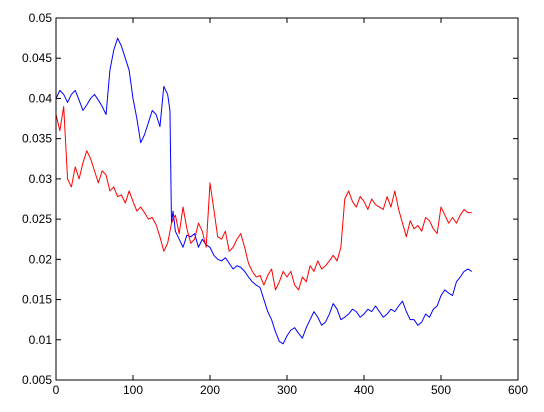  Describe the element at coordinates (41, 98) in the screenshot. I see `y-tick-label: 0.04` at that location.